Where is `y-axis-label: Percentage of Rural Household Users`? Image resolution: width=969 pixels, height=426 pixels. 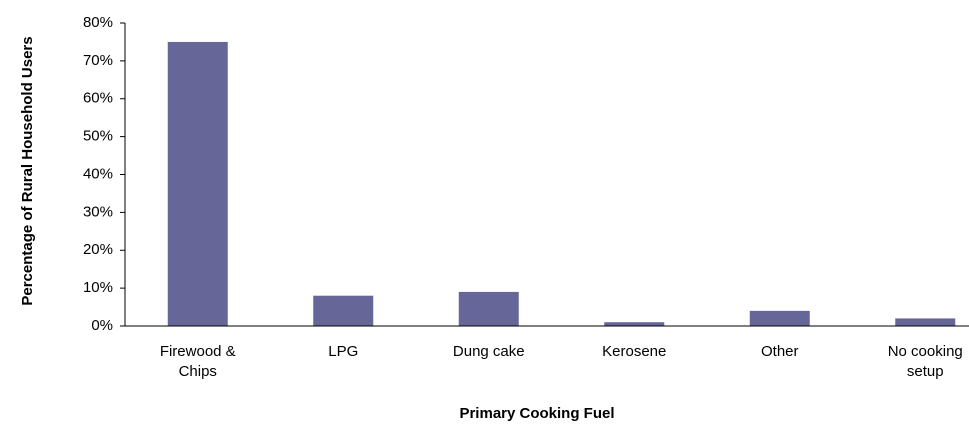 y-axis-label: Percentage of Rural Household Users is located at coordinates (27, 171).